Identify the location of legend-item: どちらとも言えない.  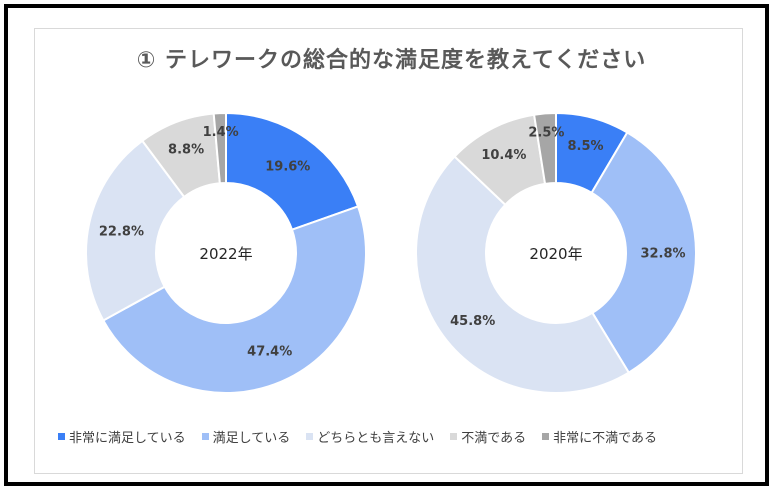
(370, 436).